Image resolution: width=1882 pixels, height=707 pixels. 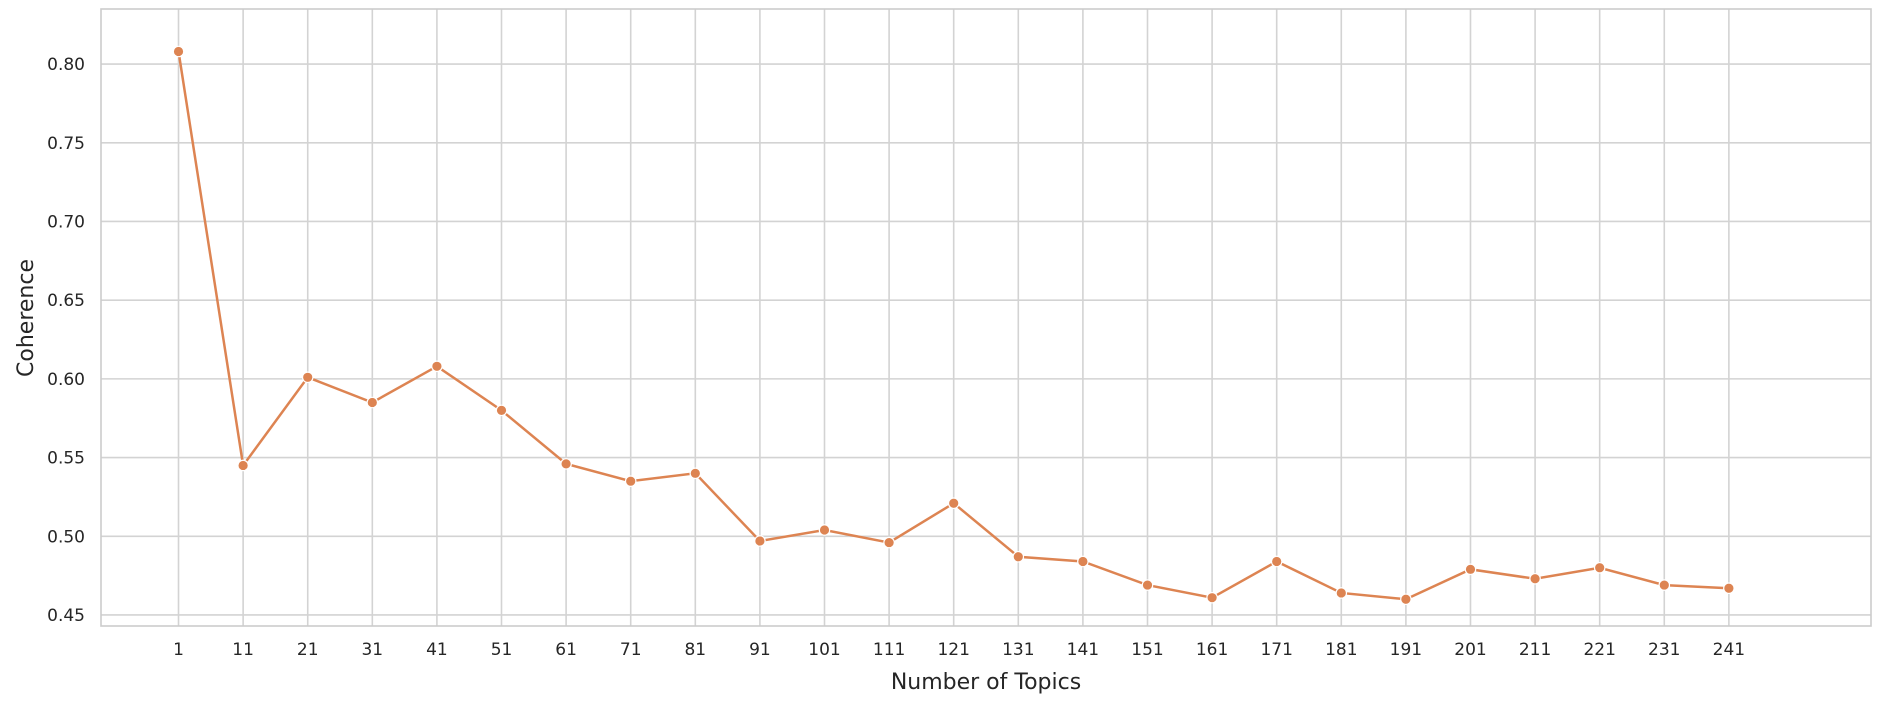 What do you see at coordinates (372, 650) in the screenshot?
I see `x-tick-label: 31` at bounding box center [372, 650].